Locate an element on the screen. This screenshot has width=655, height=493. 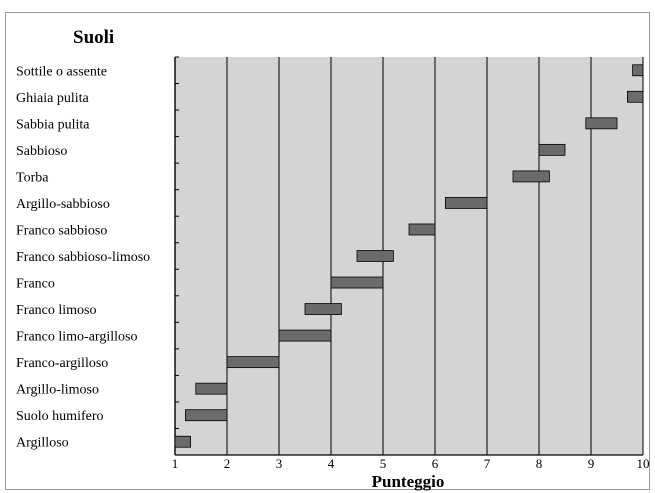
x-tick-label-5: 5 is located at coordinates (383, 463).